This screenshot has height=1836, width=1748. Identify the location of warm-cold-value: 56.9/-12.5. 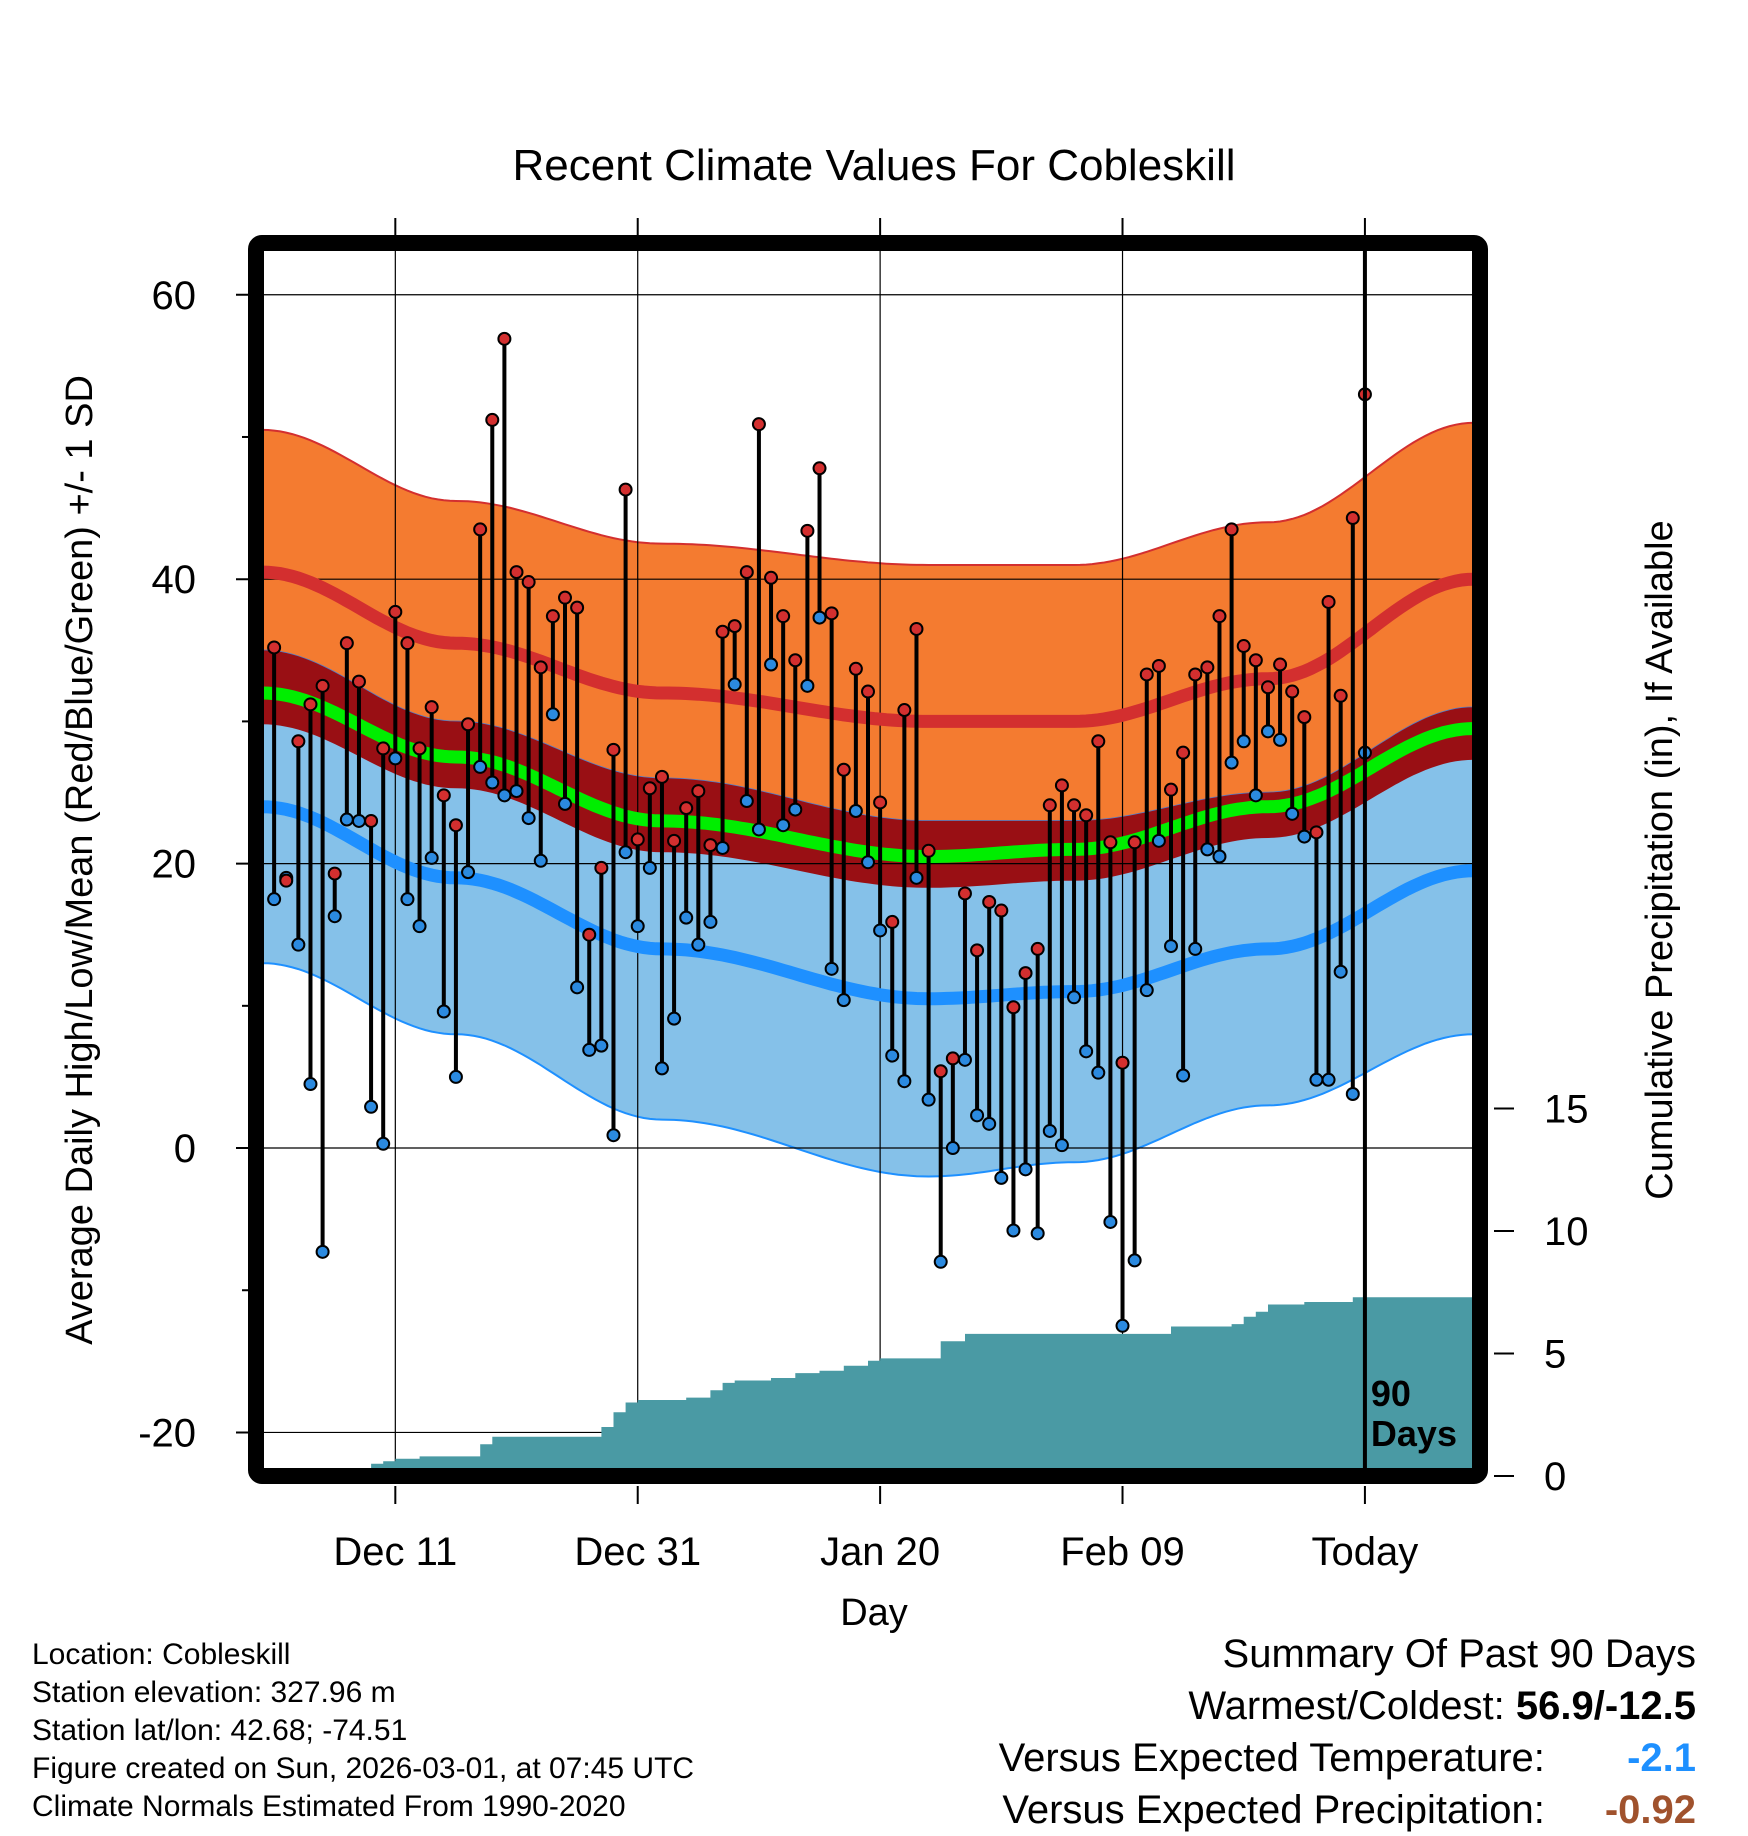
(1605, 1706).